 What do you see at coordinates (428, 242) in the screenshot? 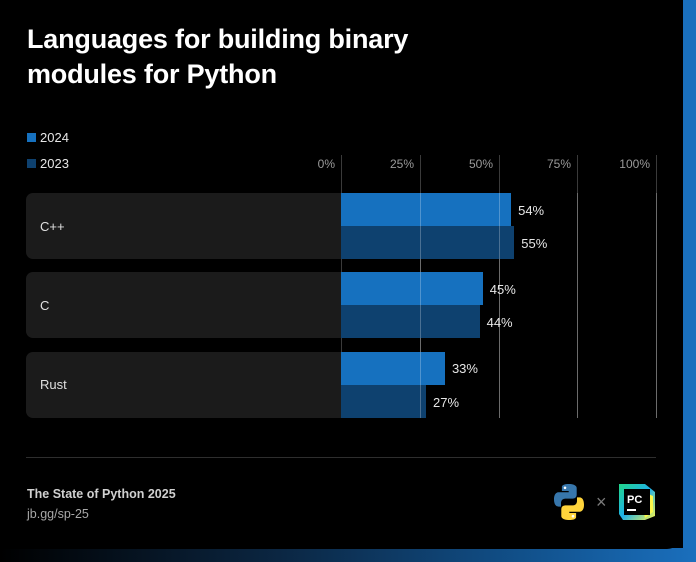
I see `bar-cpp-2023` at bounding box center [428, 242].